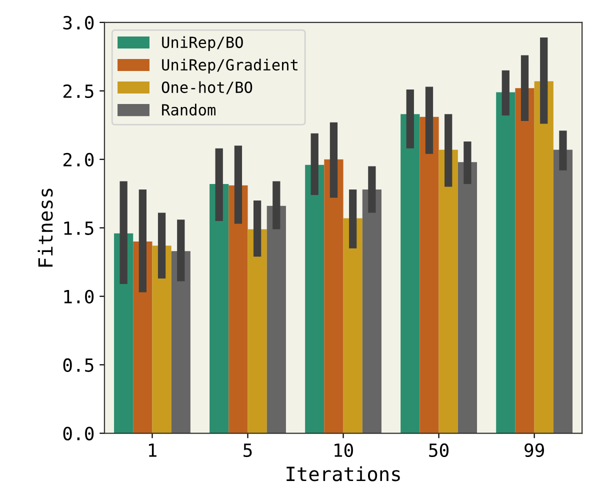 The width and height of the screenshot is (597, 498). Describe the element at coordinates (152, 450) in the screenshot. I see `x-tick-label: 1` at that location.